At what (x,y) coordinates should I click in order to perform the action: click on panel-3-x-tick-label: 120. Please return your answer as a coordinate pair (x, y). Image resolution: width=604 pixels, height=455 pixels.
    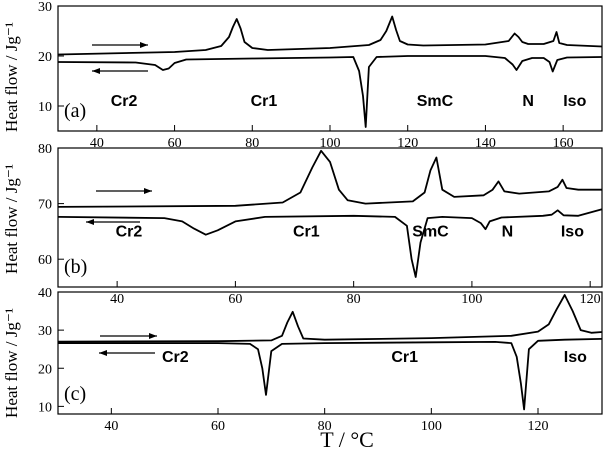
    Looking at the image, I should click on (538, 426).